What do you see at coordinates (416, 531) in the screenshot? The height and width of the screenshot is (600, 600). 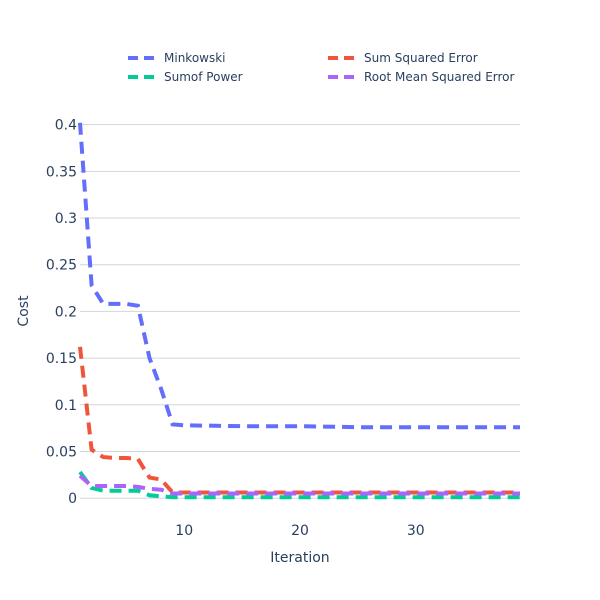 I see `x-tick-label: 30` at bounding box center [416, 531].